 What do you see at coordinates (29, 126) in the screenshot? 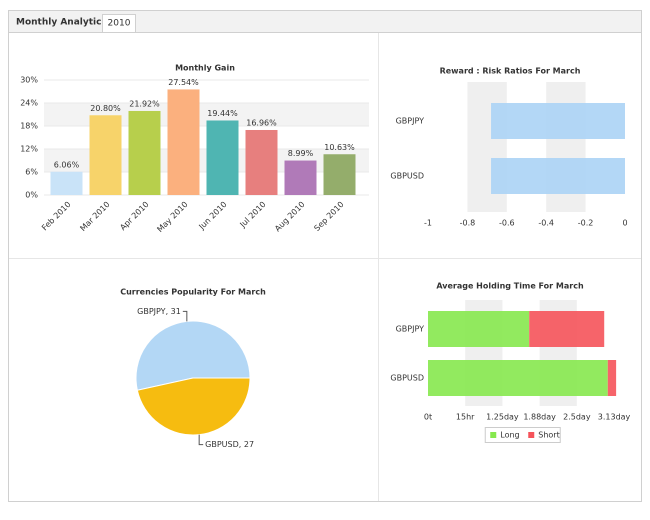
I see `y-tick-label: 18%` at bounding box center [29, 126].